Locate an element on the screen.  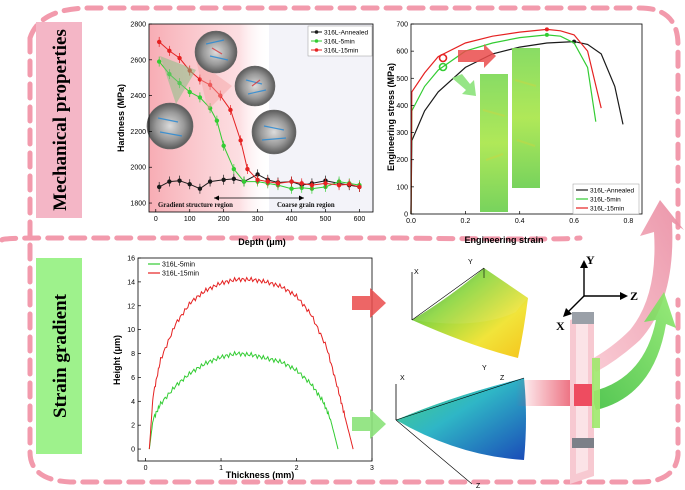
y-tick-label: 2000 is located at coordinates (138, 168).